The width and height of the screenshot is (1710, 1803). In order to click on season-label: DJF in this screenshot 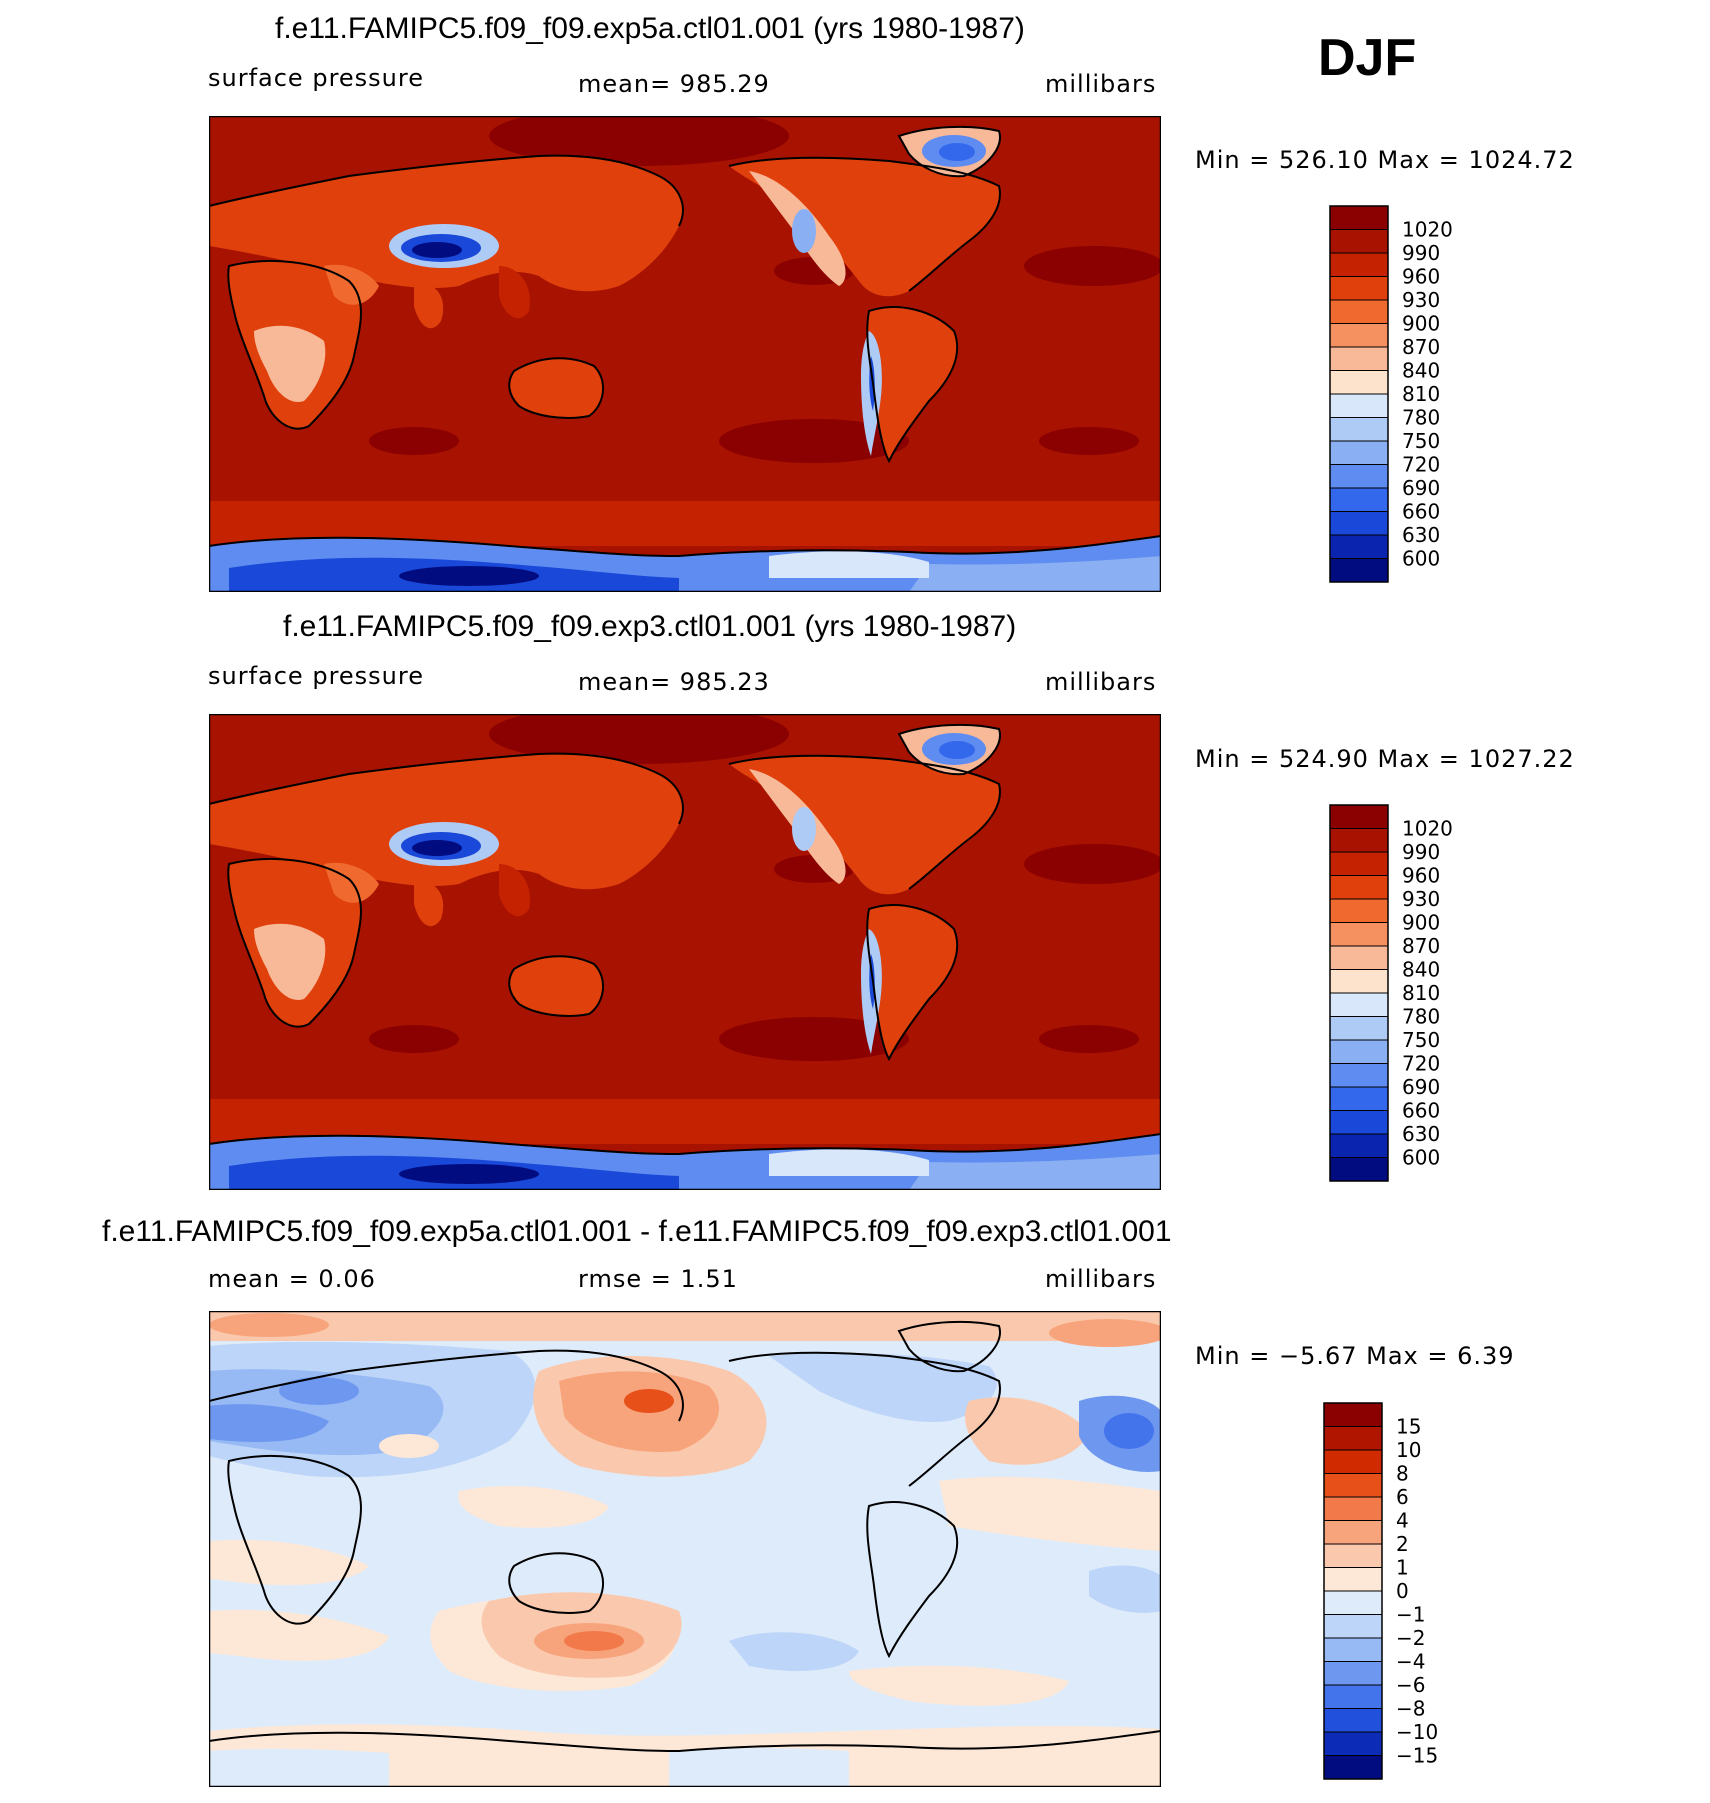, I will do `click(1367, 58)`.